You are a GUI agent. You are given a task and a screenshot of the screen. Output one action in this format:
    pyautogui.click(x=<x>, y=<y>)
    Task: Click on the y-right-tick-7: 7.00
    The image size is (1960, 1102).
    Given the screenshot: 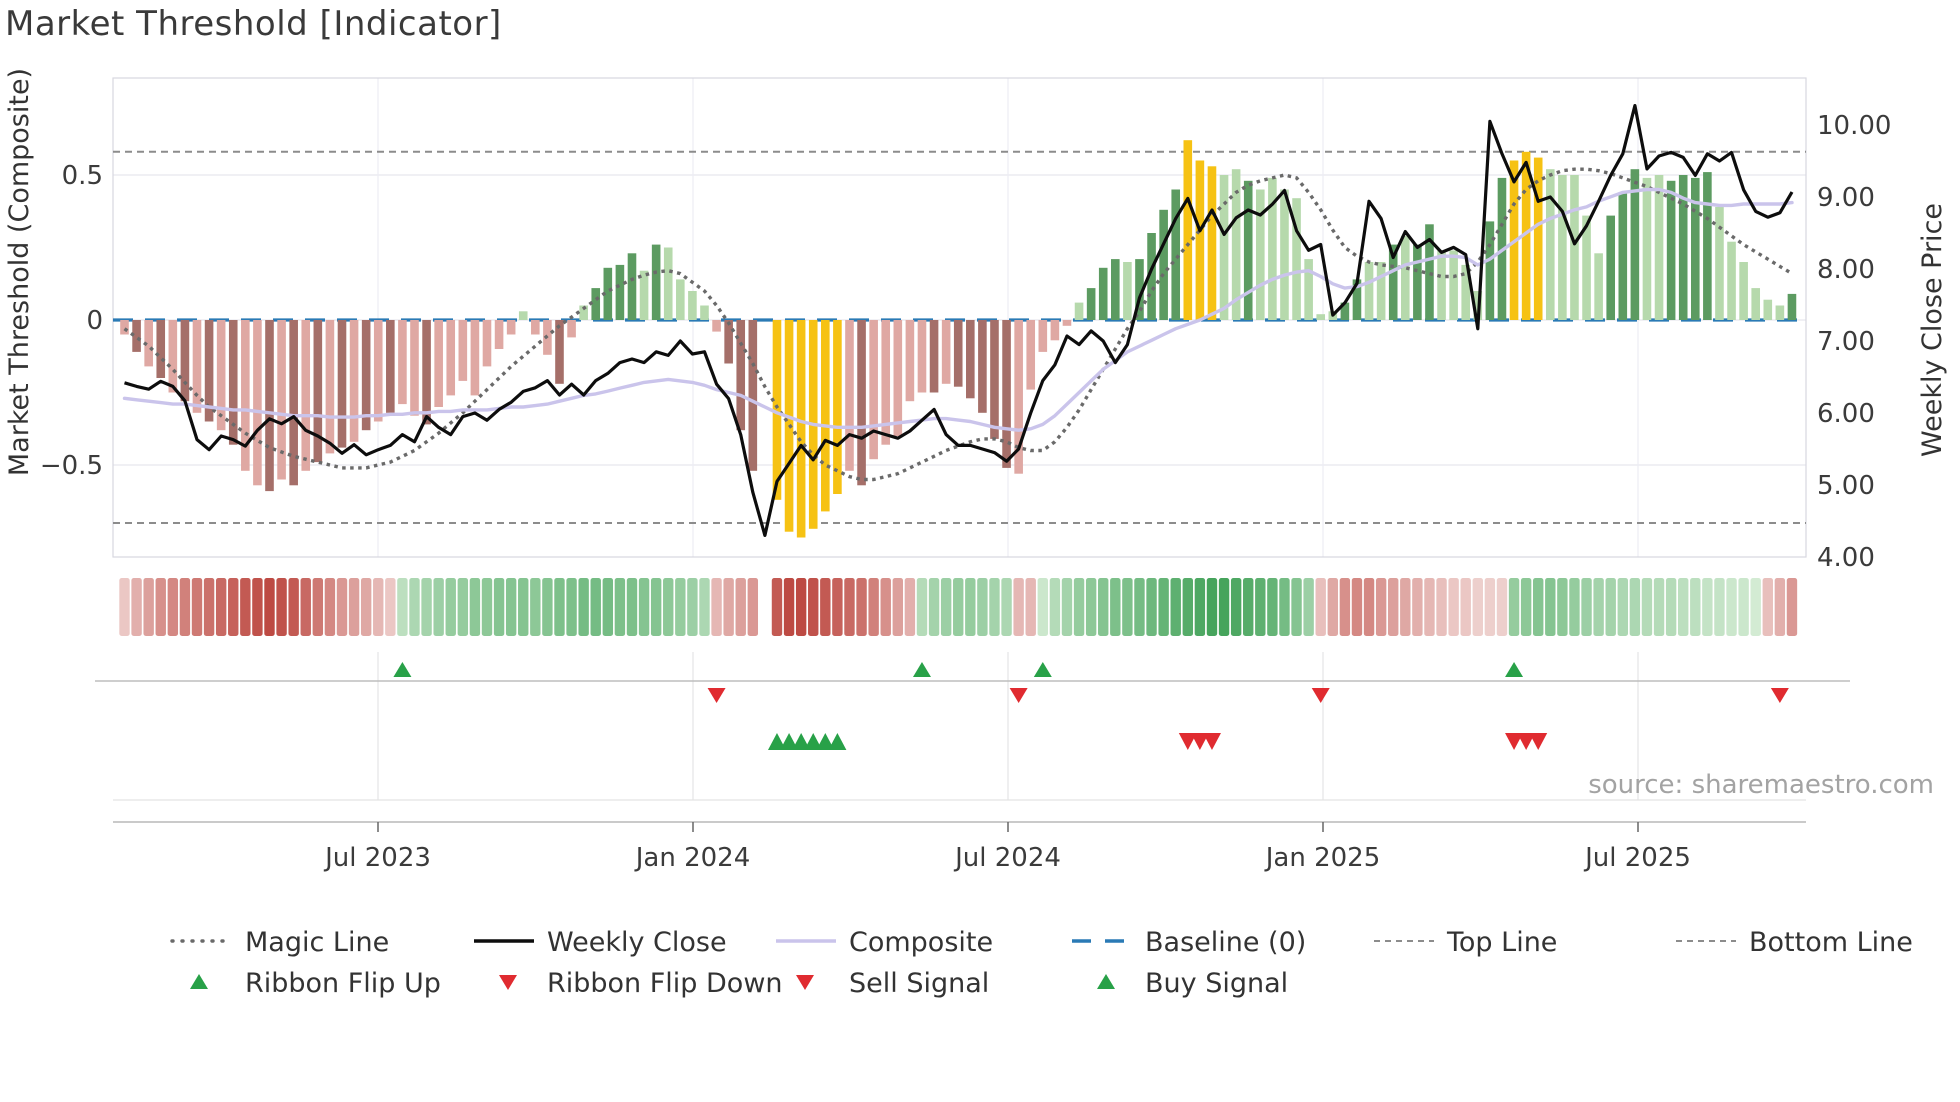 What is the action you would take?
    pyautogui.click(x=1846, y=342)
    